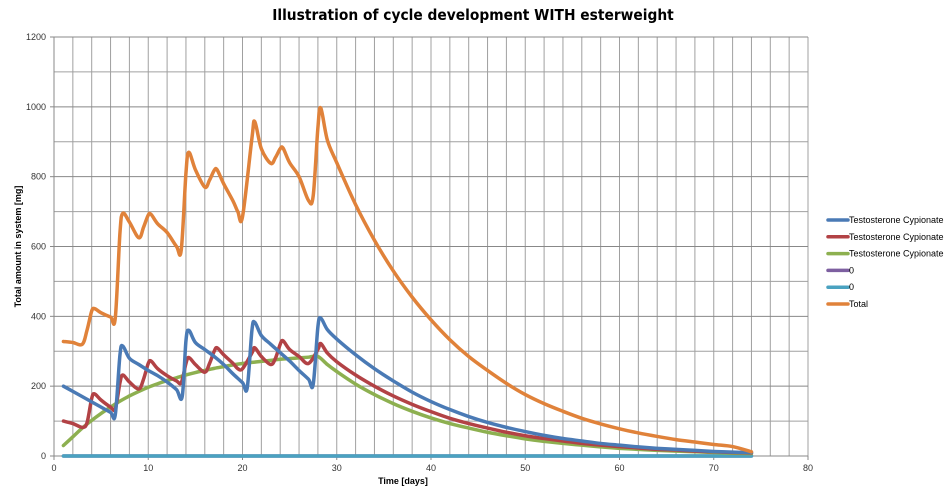  Describe the element at coordinates (714, 468) in the screenshot. I see `x-tick-label: 70` at that location.